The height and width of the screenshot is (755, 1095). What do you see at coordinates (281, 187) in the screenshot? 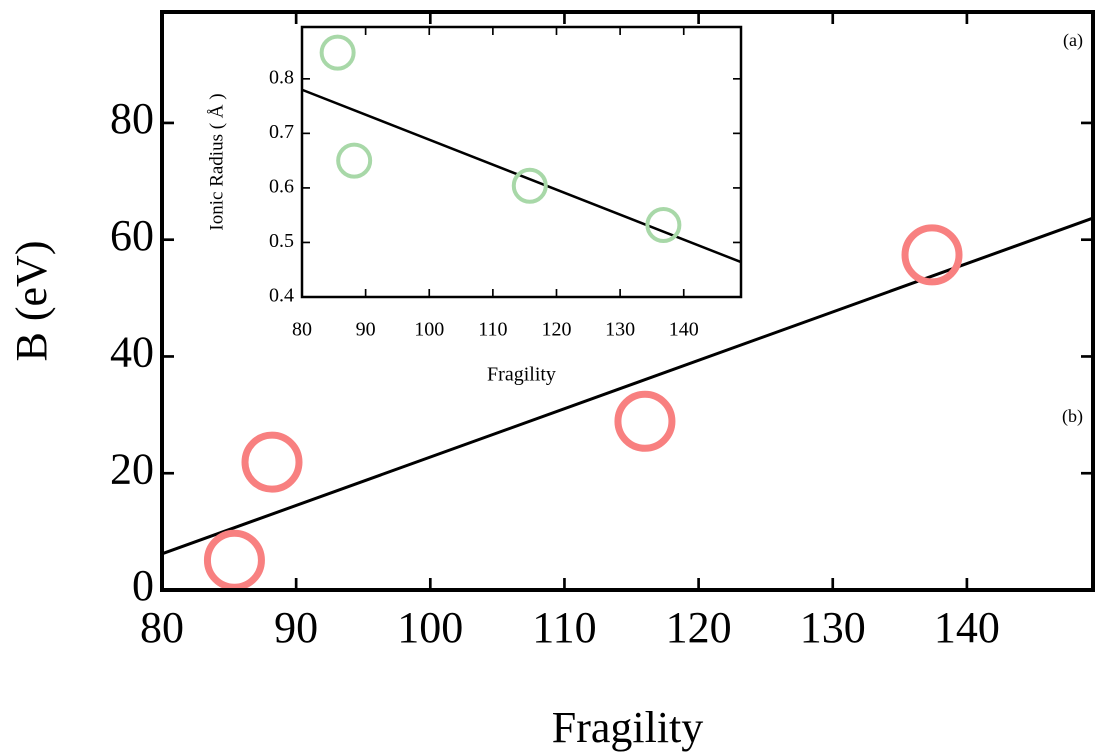
I see `y-tick-label: 0.6` at bounding box center [281, 187].